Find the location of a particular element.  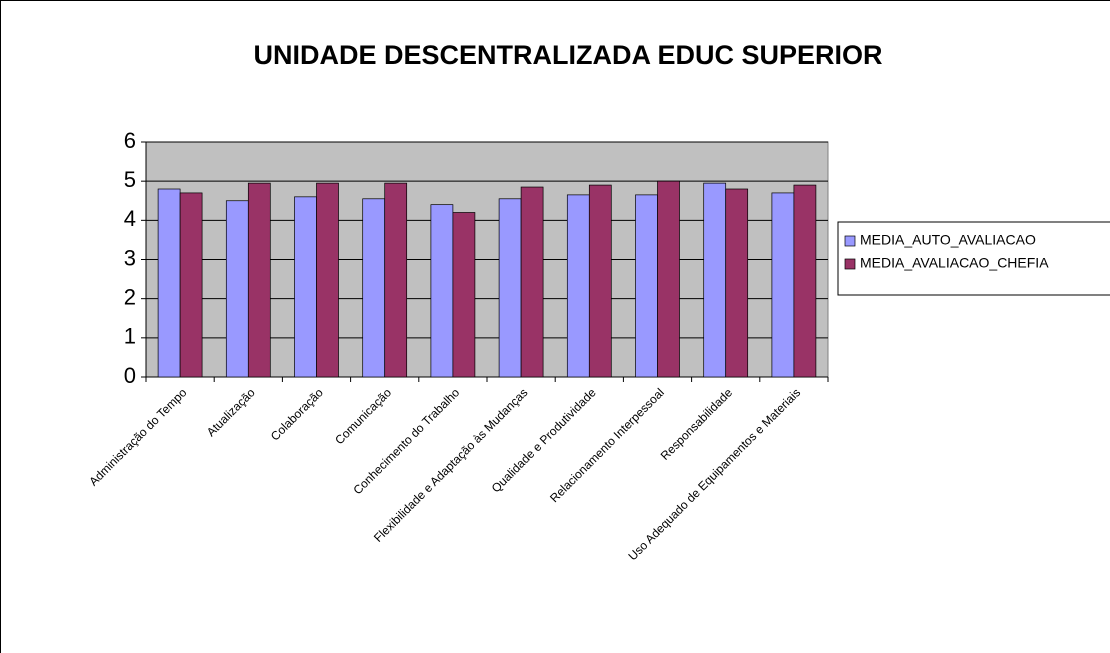

legend-box is located at coordinates (973, 258).